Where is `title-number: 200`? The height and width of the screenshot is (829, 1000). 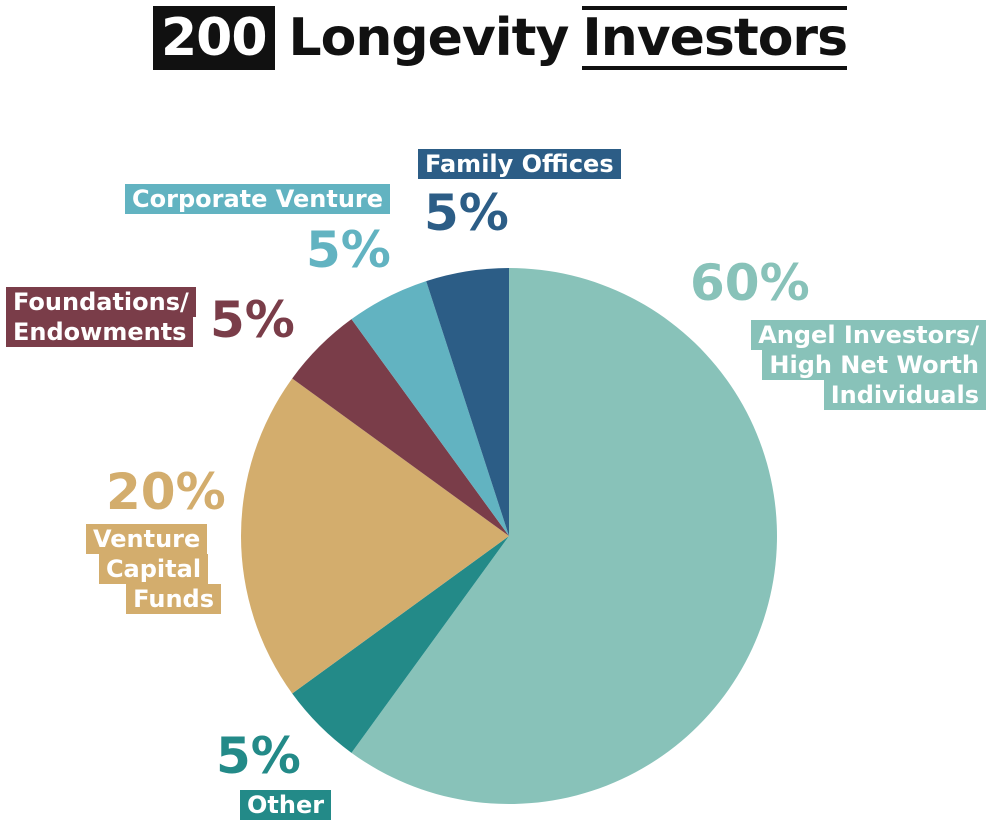
title-number: 200 is located at coordinates (213, 38).